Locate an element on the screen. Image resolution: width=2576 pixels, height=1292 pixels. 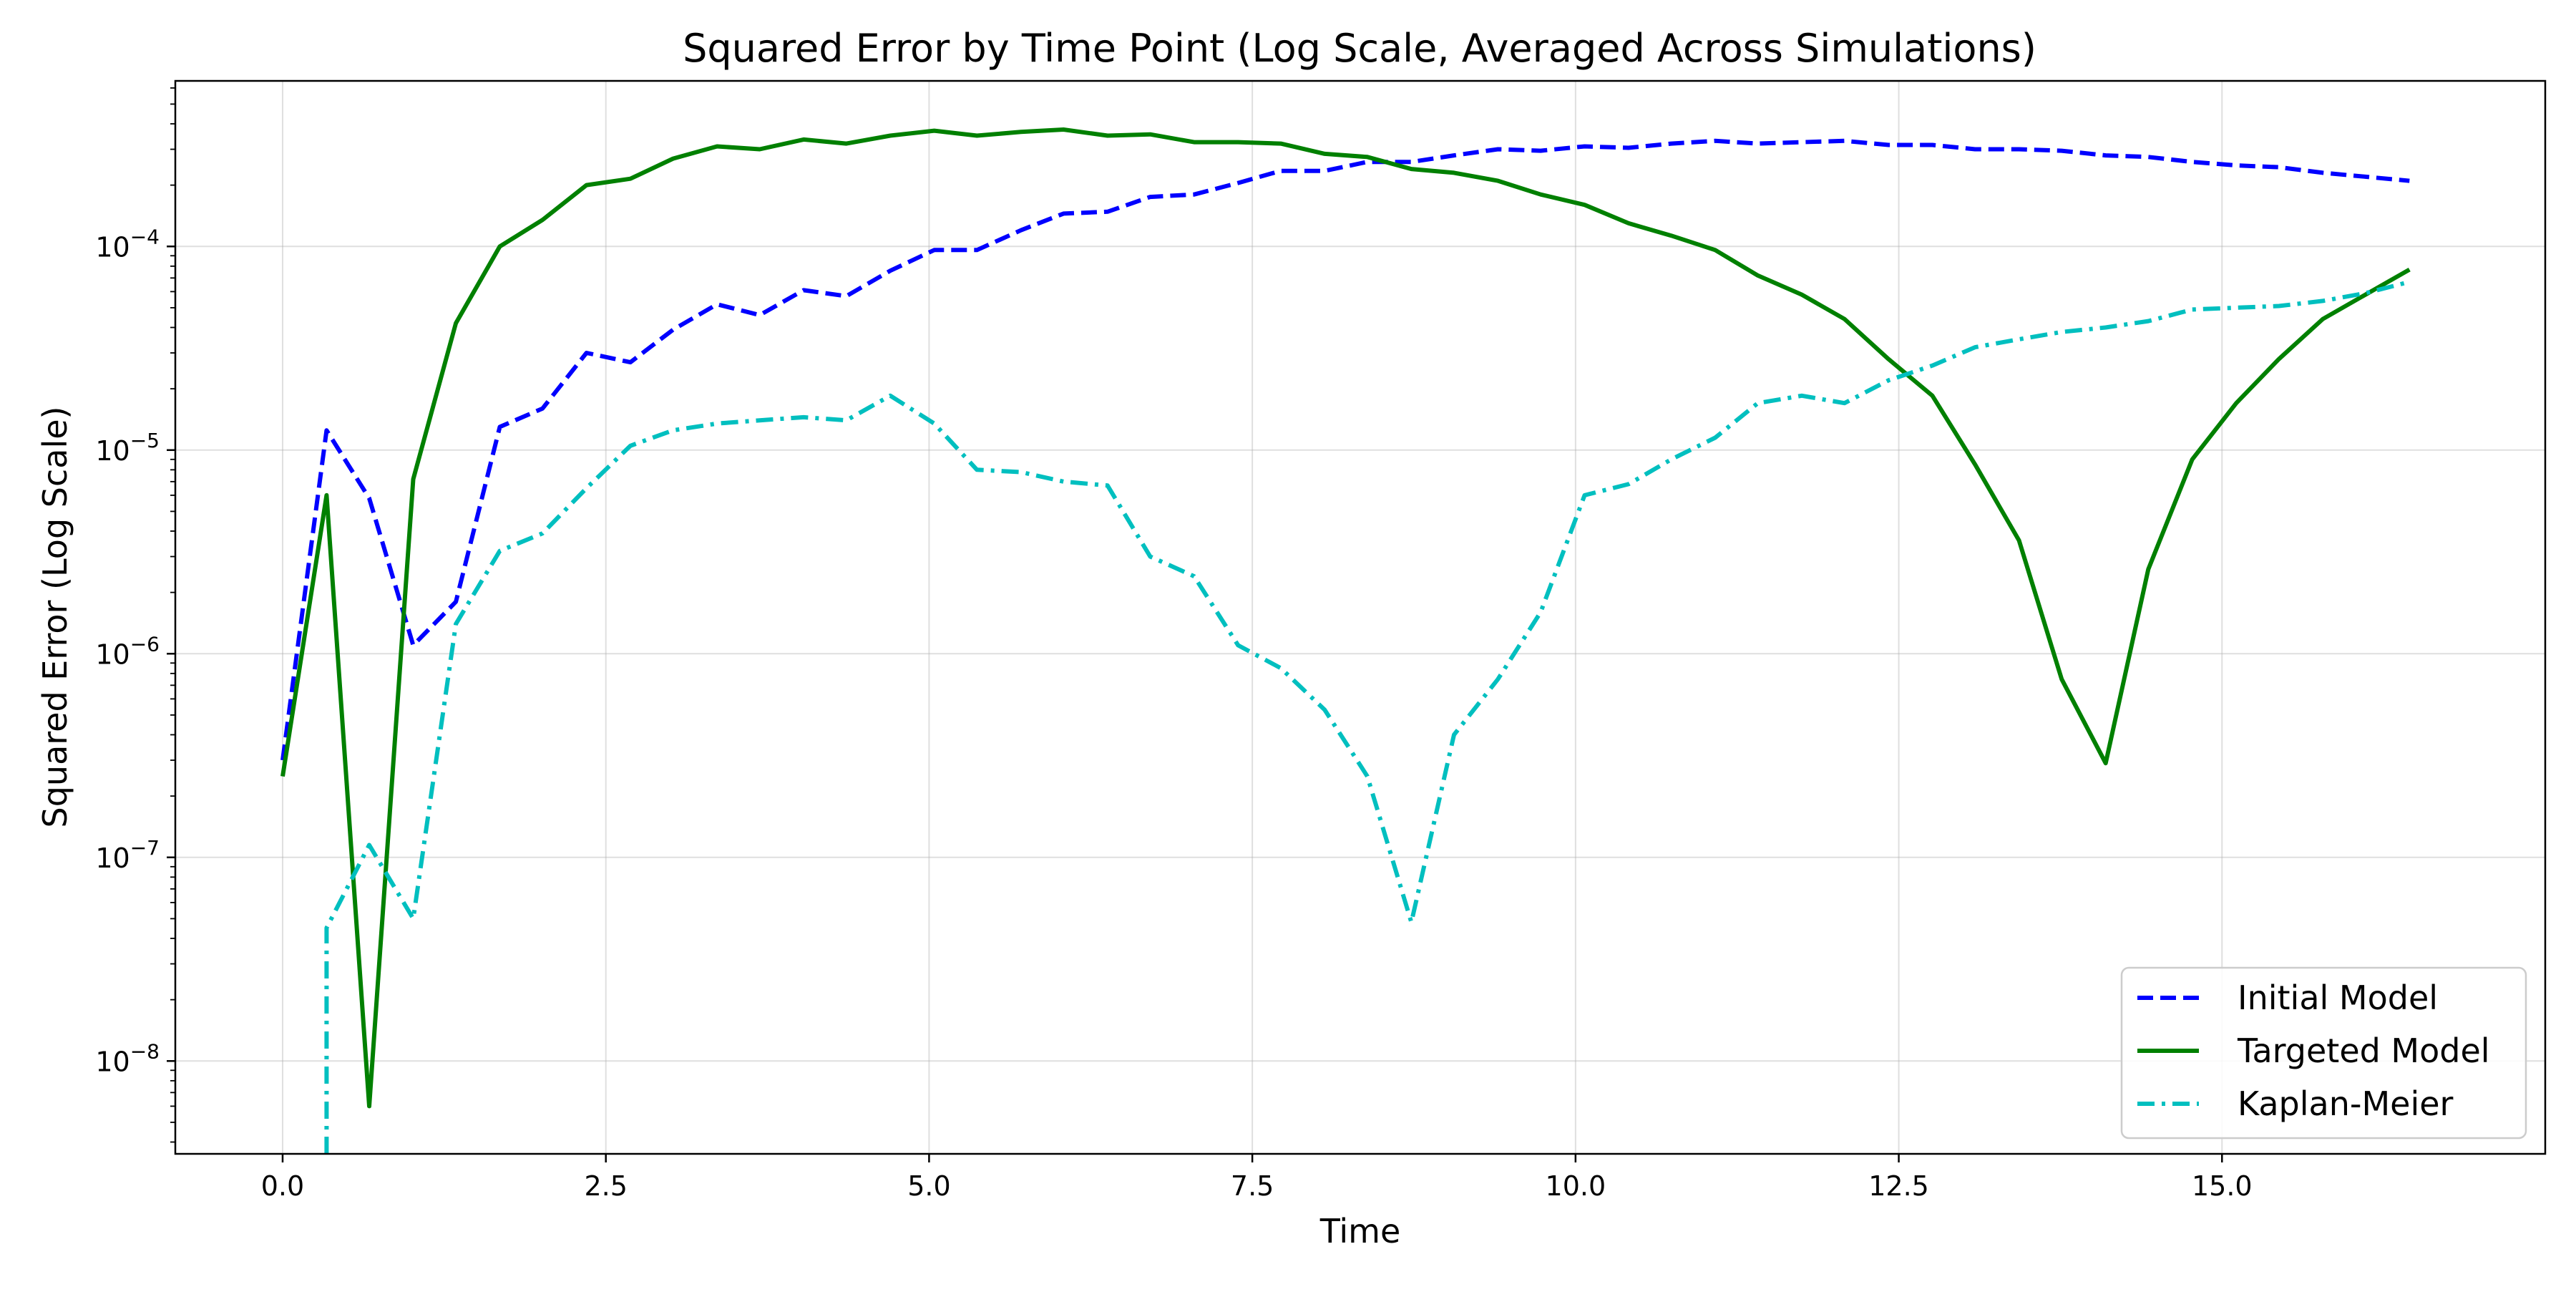
legend-box is located at coordinates (2323, 1053).